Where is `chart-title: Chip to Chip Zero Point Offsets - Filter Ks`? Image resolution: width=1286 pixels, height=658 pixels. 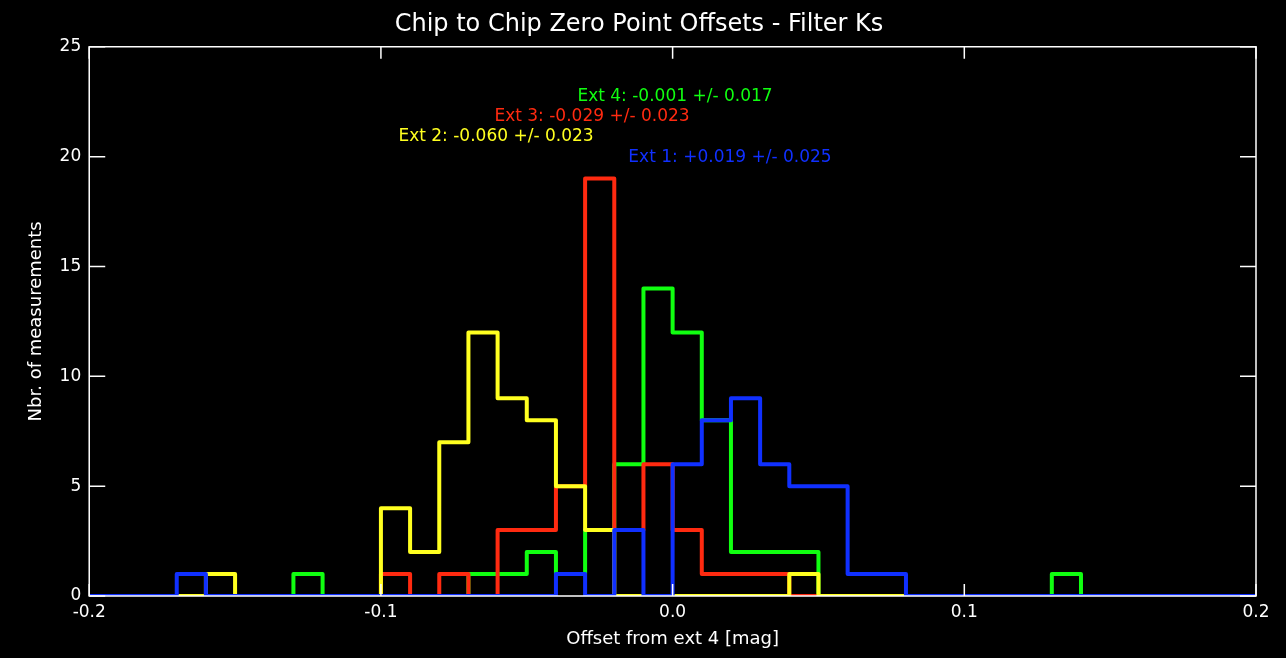 chart-title: Chip to Chip Zero Point Offsets - Filter Ks is located at coordinates (639, 22).